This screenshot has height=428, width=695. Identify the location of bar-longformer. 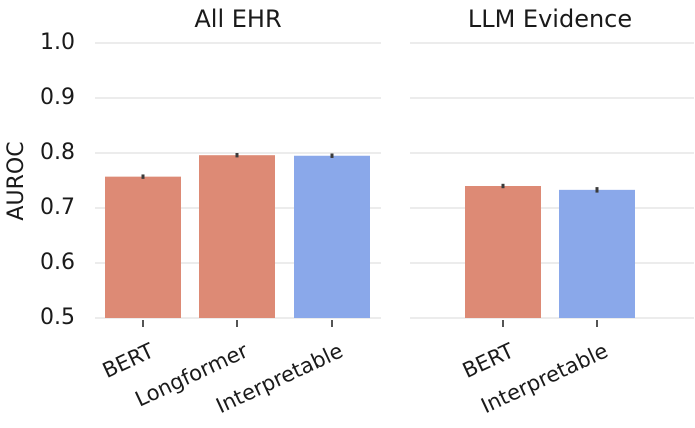
(237, 236).